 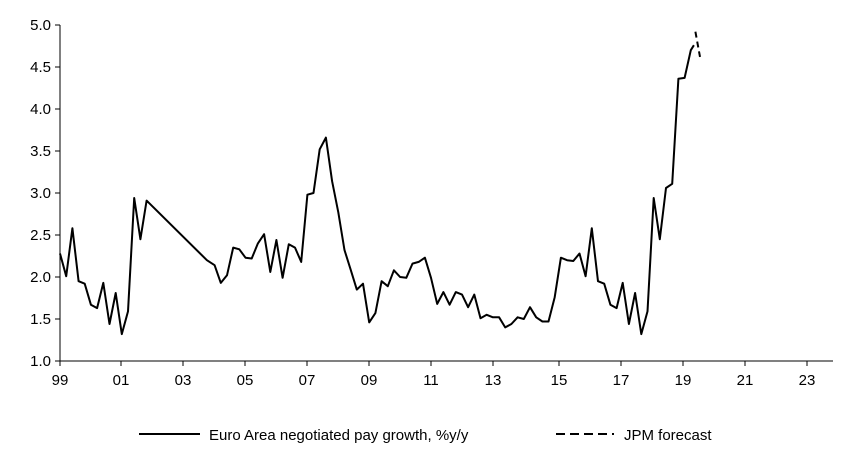 I want to click on x-tick-label: 15, so click(x=559, y=380).